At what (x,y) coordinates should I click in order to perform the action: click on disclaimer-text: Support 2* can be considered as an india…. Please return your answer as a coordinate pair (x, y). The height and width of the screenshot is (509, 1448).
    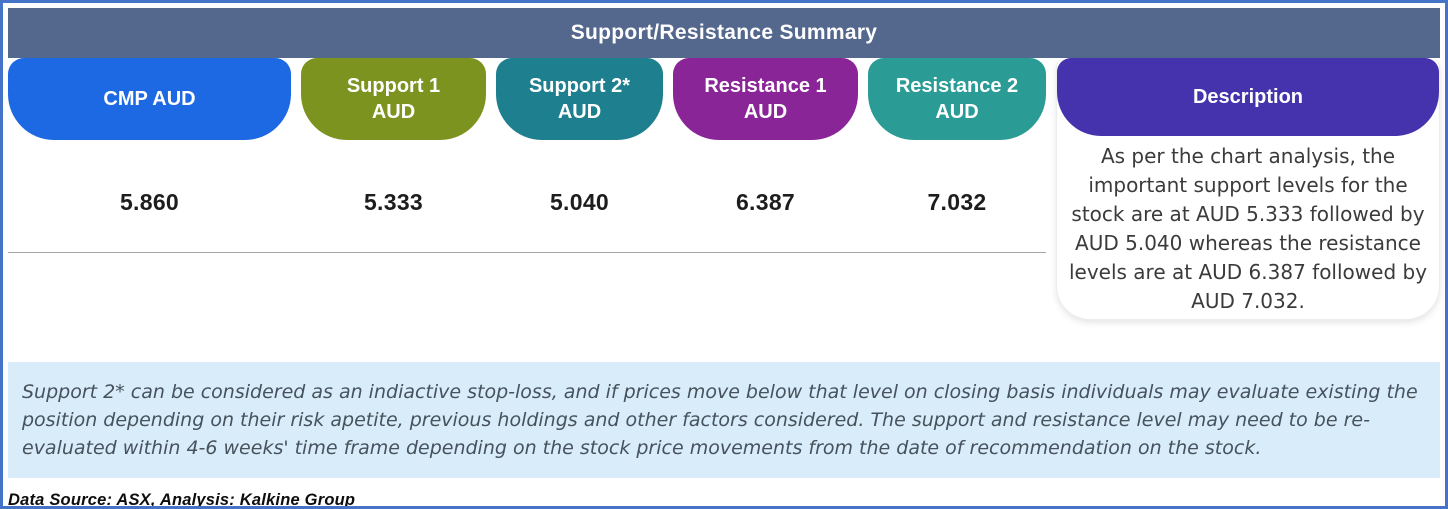
    Looking at the image, I should click on (720, 420).